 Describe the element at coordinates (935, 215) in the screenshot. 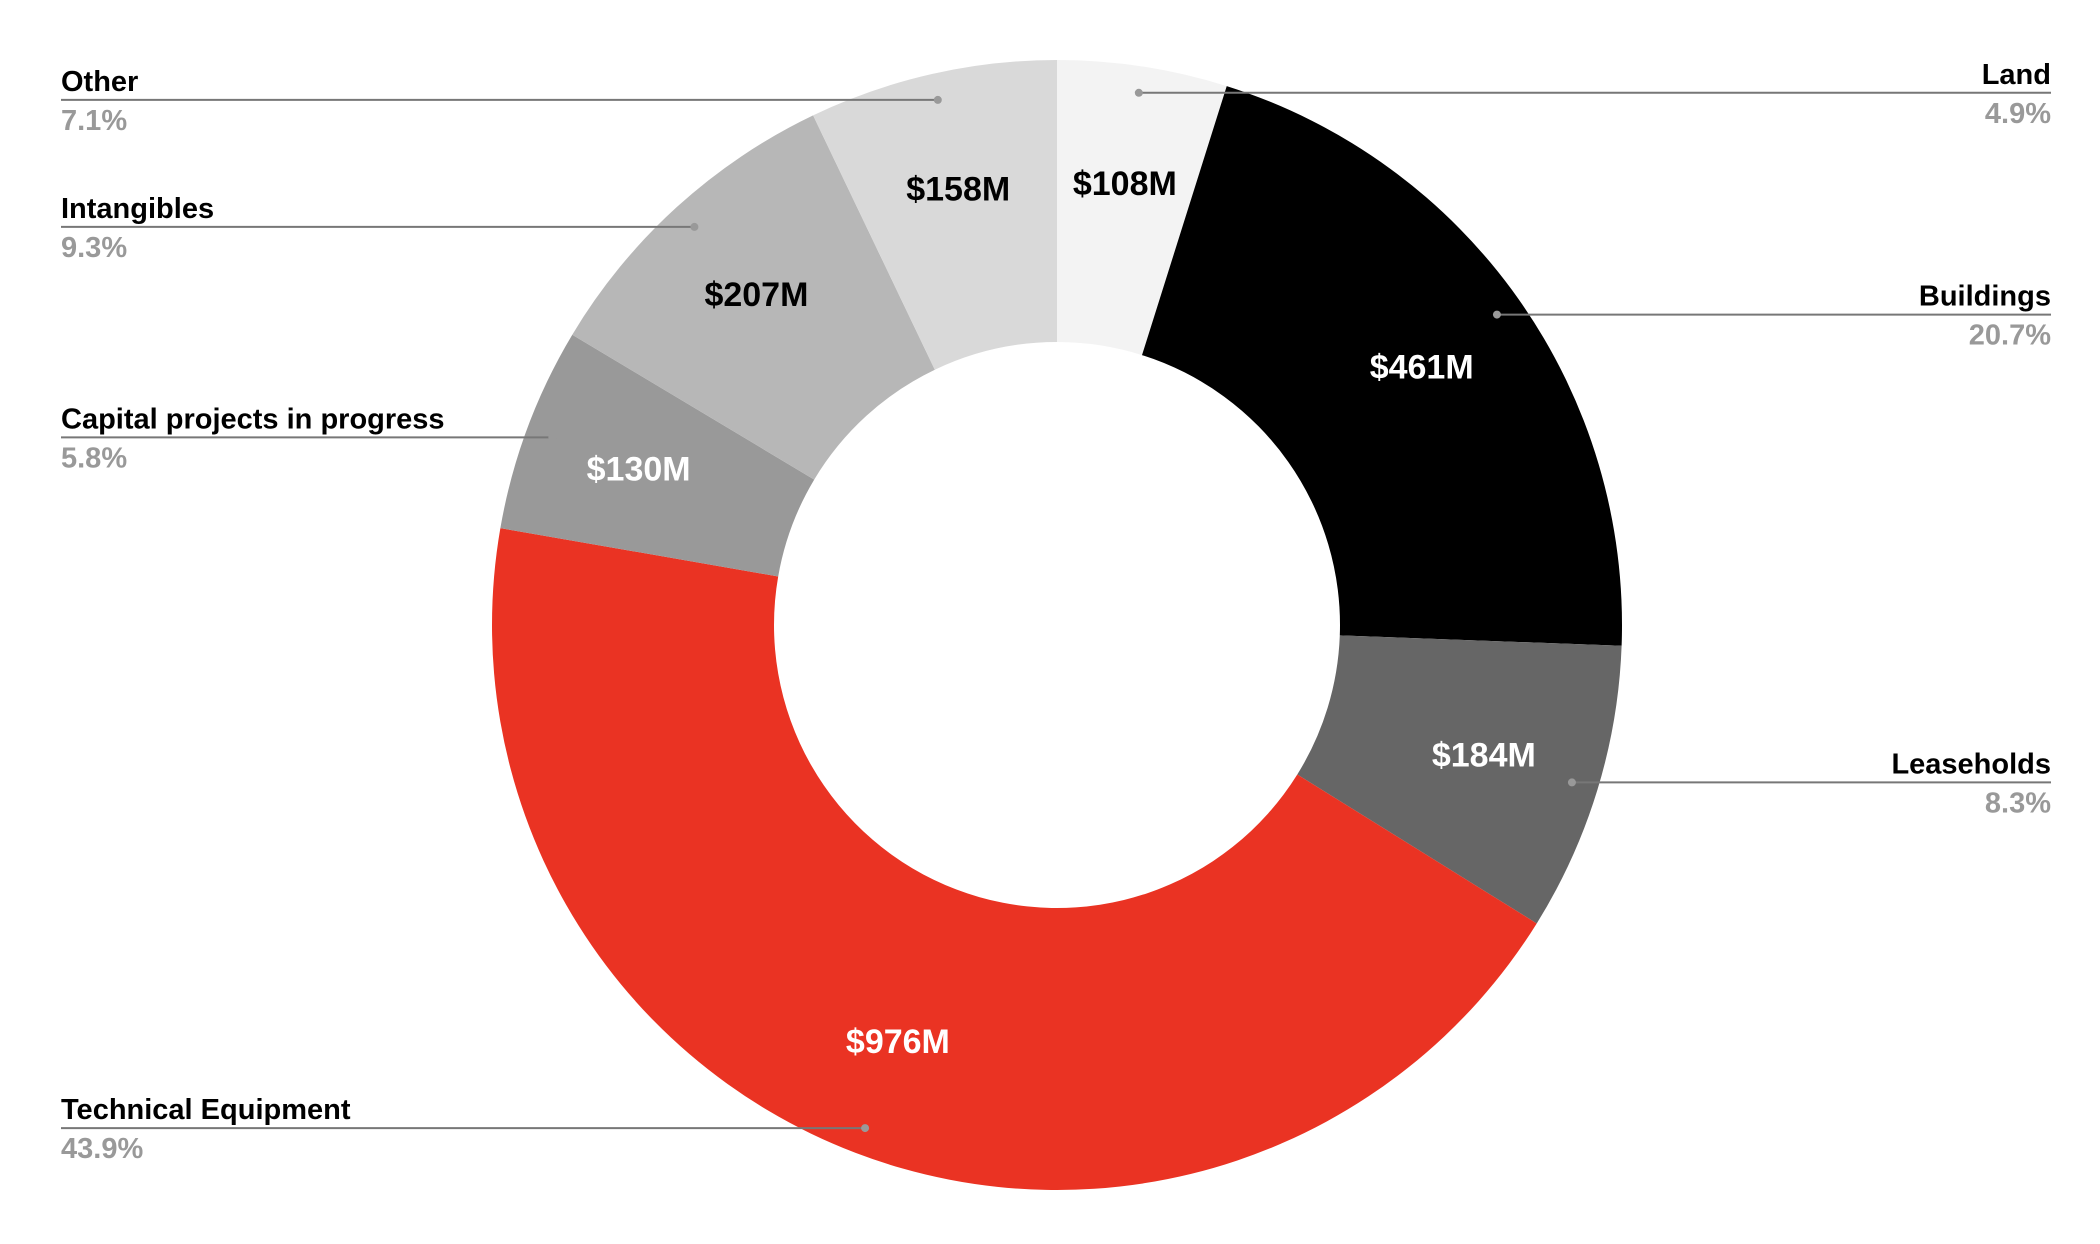

I see `slice-other` at that location.